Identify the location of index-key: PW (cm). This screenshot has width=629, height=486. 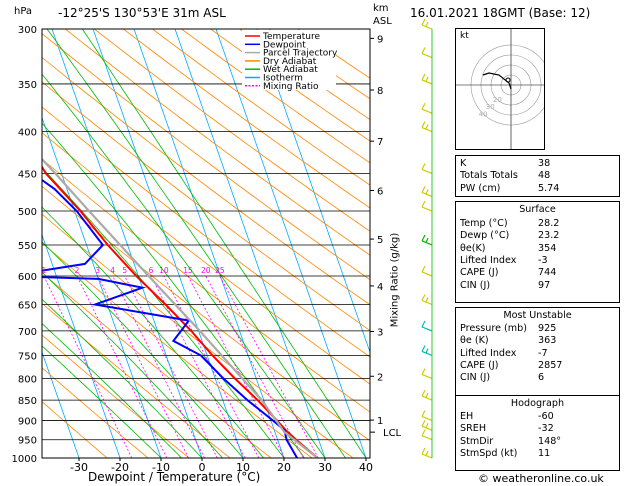
(480, 188).